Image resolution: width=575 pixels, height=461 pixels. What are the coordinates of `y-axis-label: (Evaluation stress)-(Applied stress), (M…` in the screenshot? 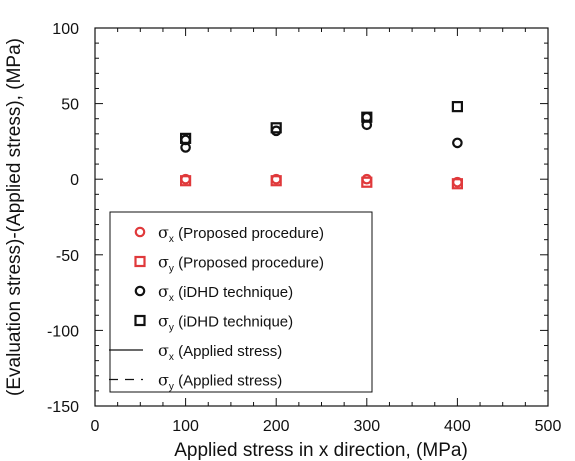 It's located at (14, 217).